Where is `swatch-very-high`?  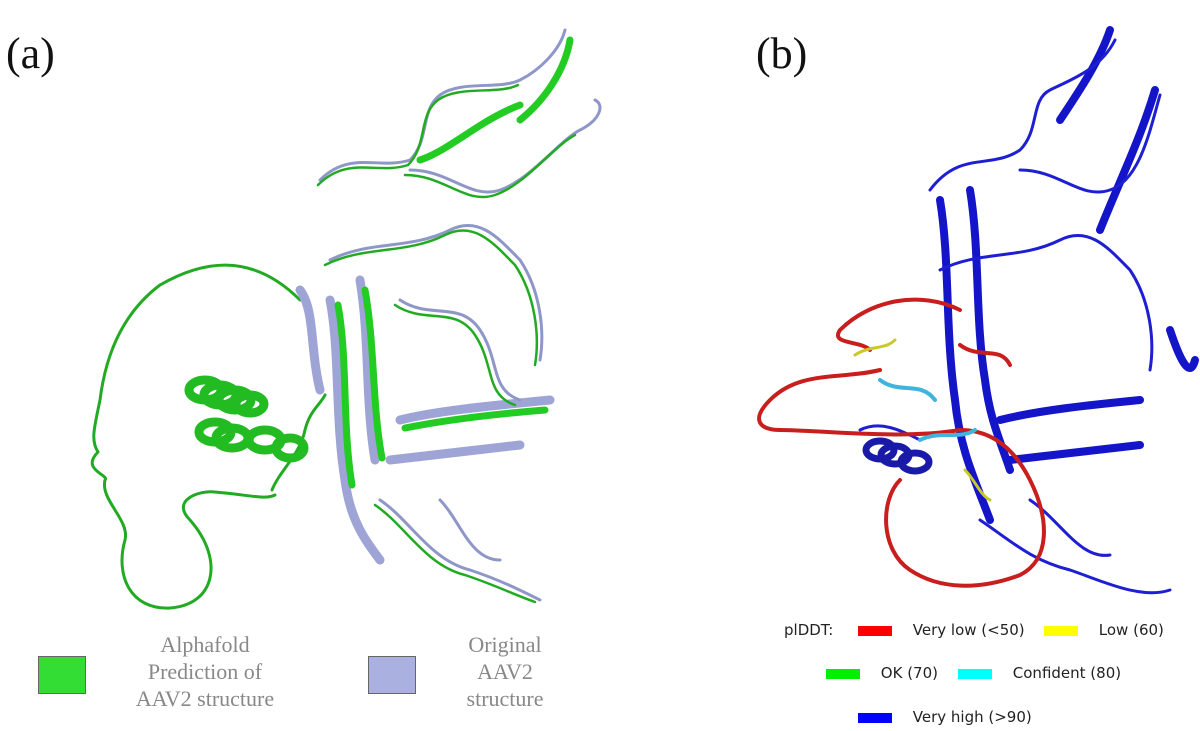 swatch-very-high is located at coordinates (875, 717).